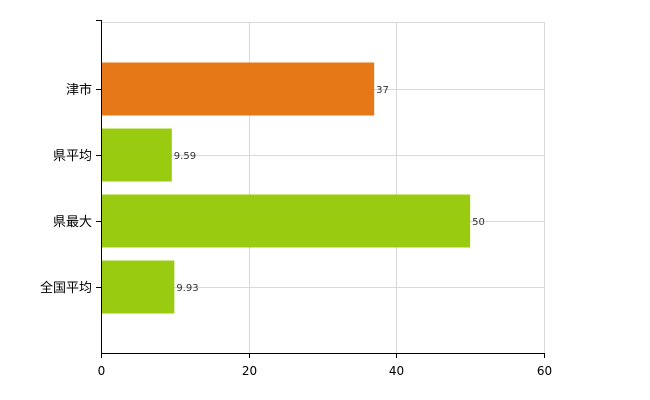  I want to click on data-label-2: 50, so click(478, 222).